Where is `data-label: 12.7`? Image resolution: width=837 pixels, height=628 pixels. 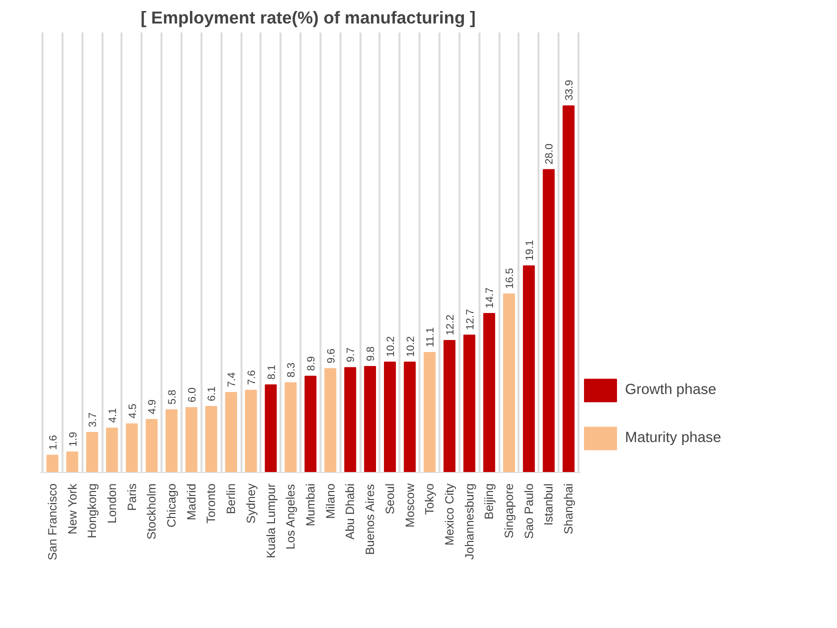
data-label: 12.7 is located at coordinates (470, 319).